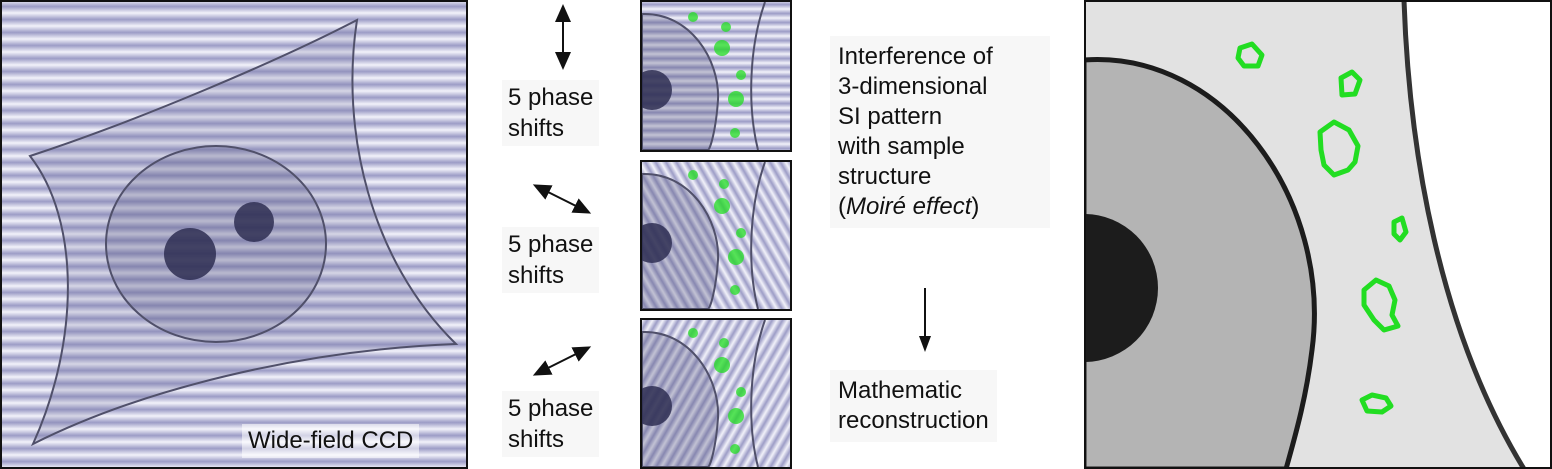  What do you see at coordinates (913, 406) in the screenshot?
I see `reconstruction-text: Mathematic reconstruction` at bounding box center [913, 406].